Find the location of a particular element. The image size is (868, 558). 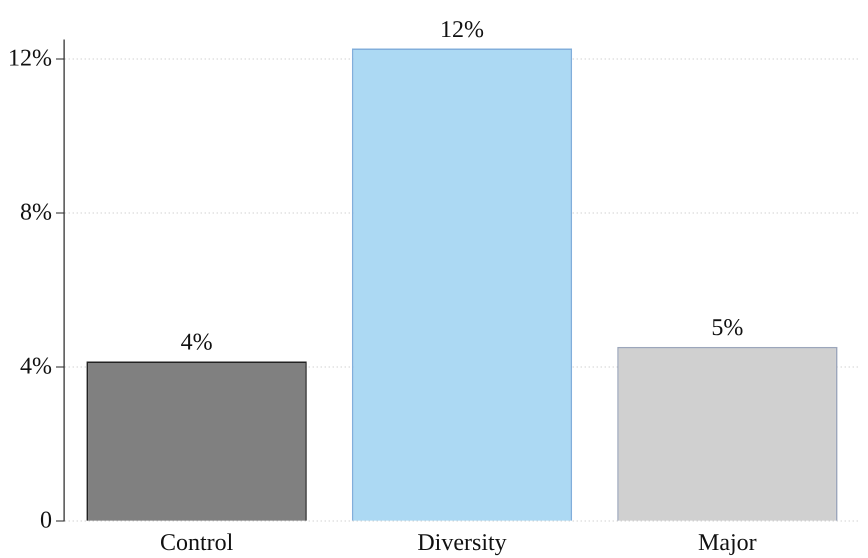

data-label: 5% is located at coordinates (727, 328).